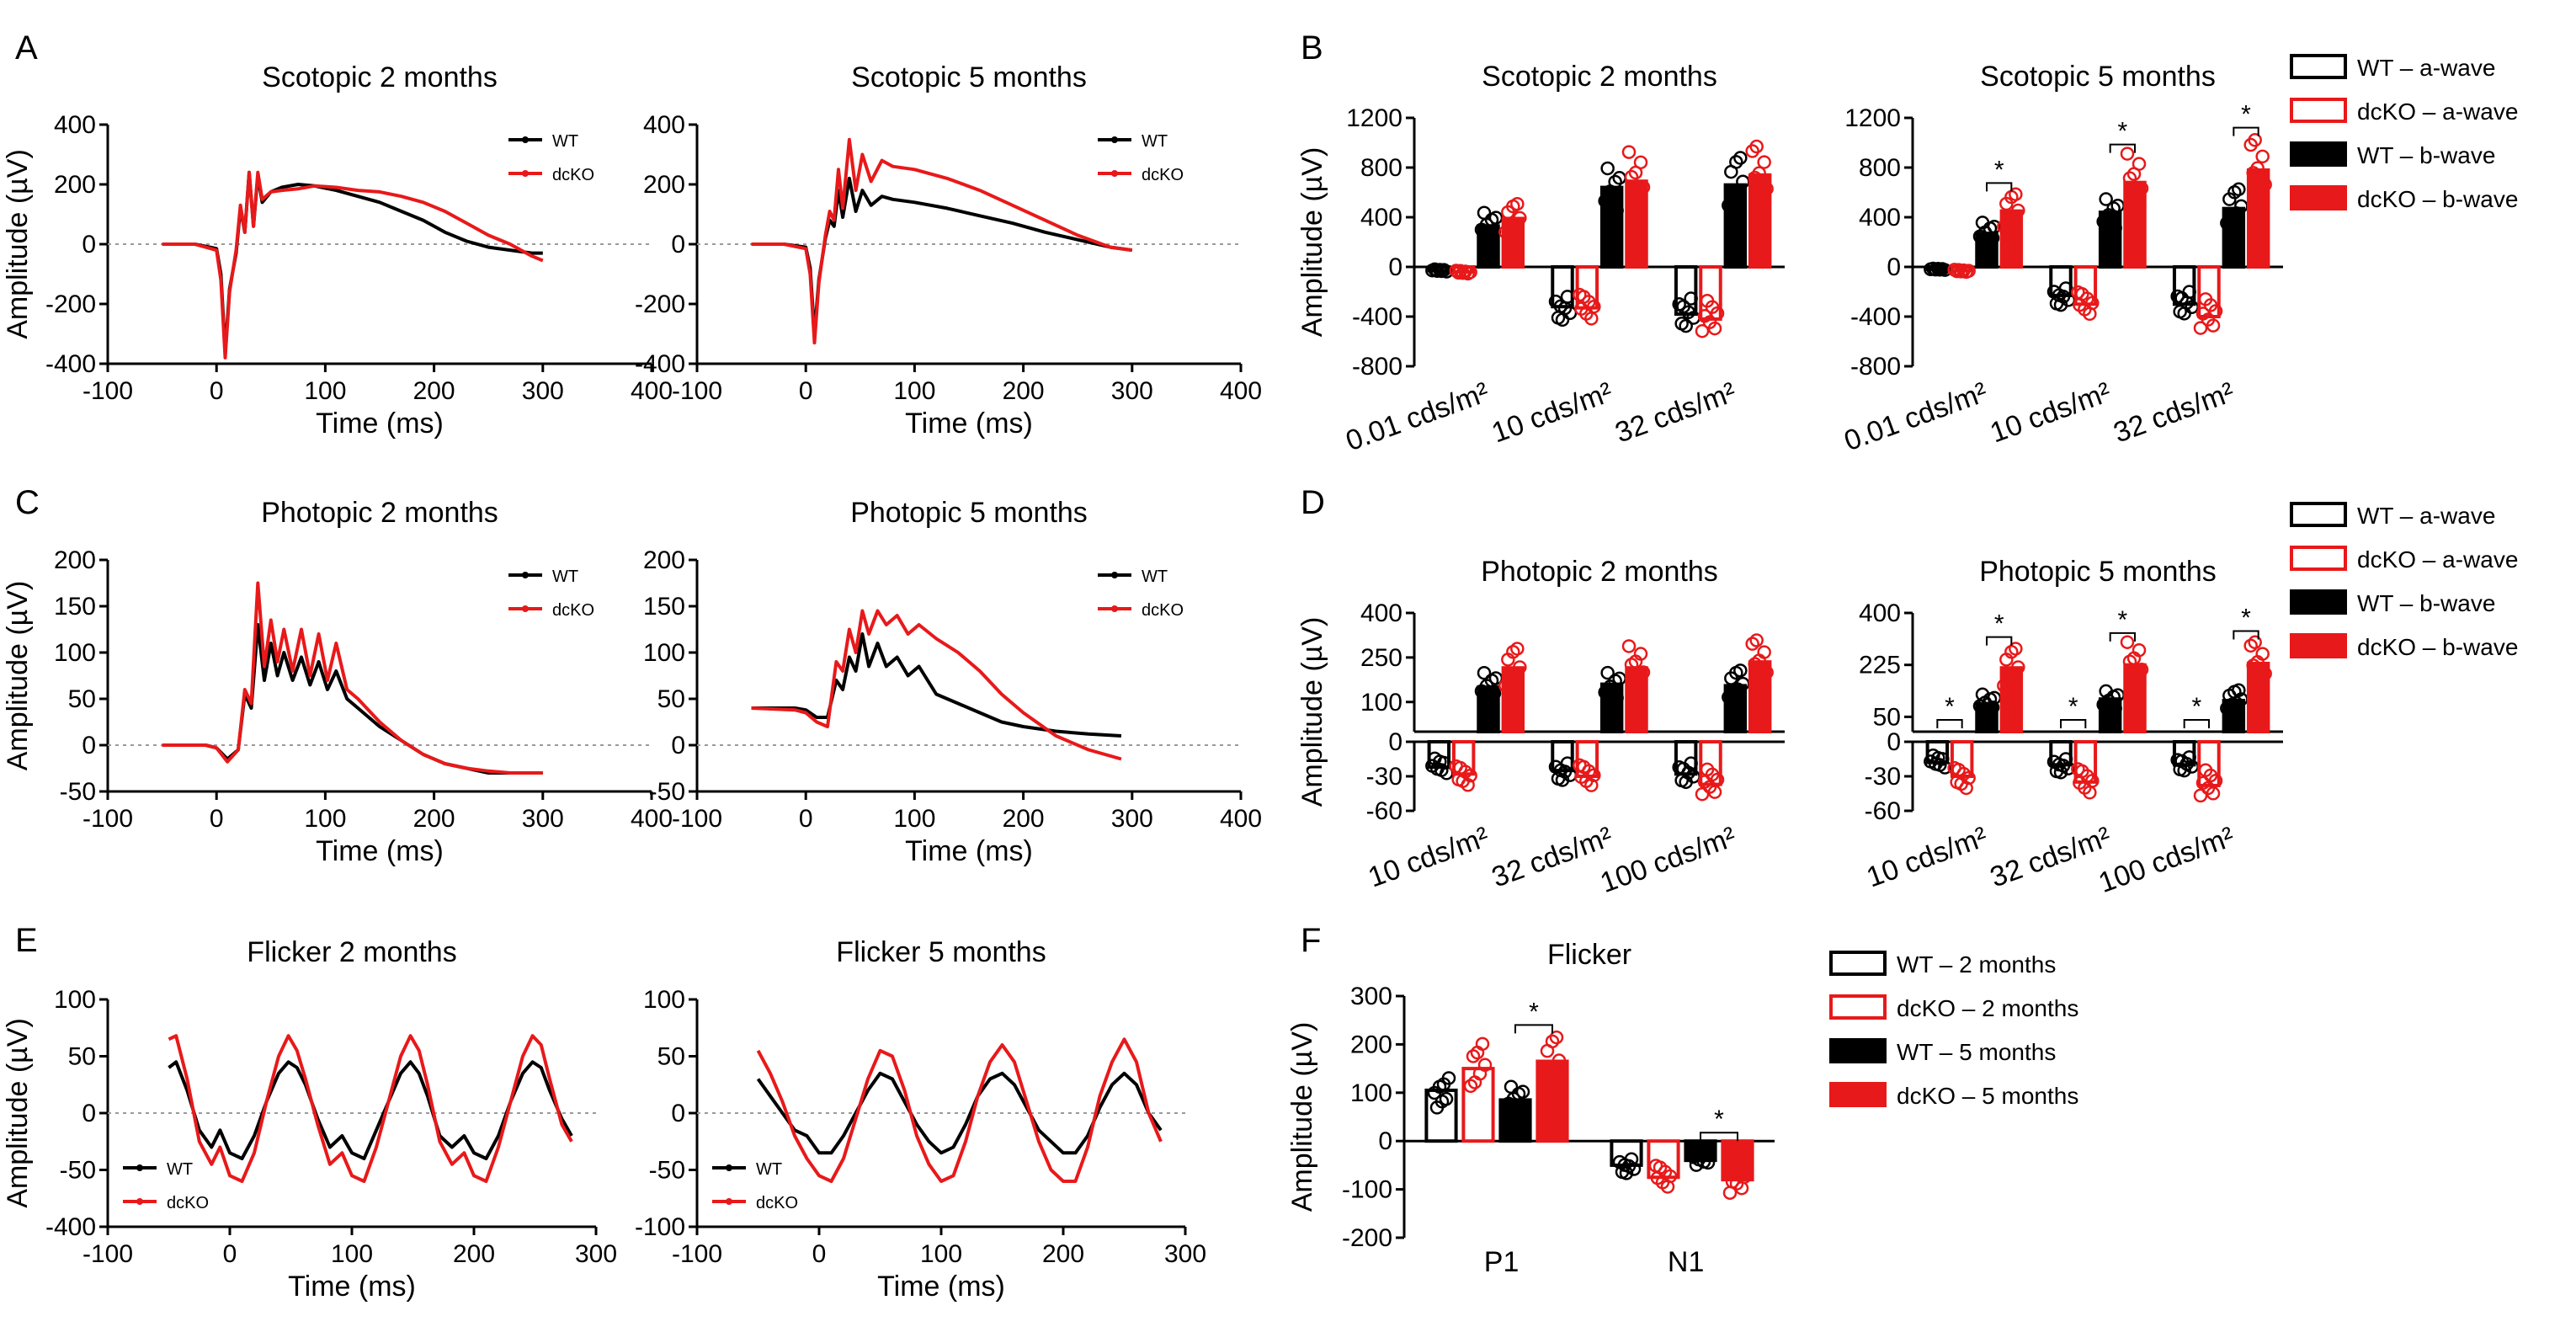 This screenshot has width=2576, height=1332. Describe the element at coordinates (1395, 267) in the screenshot. I see `b1-ytick-label: 0` at that location.